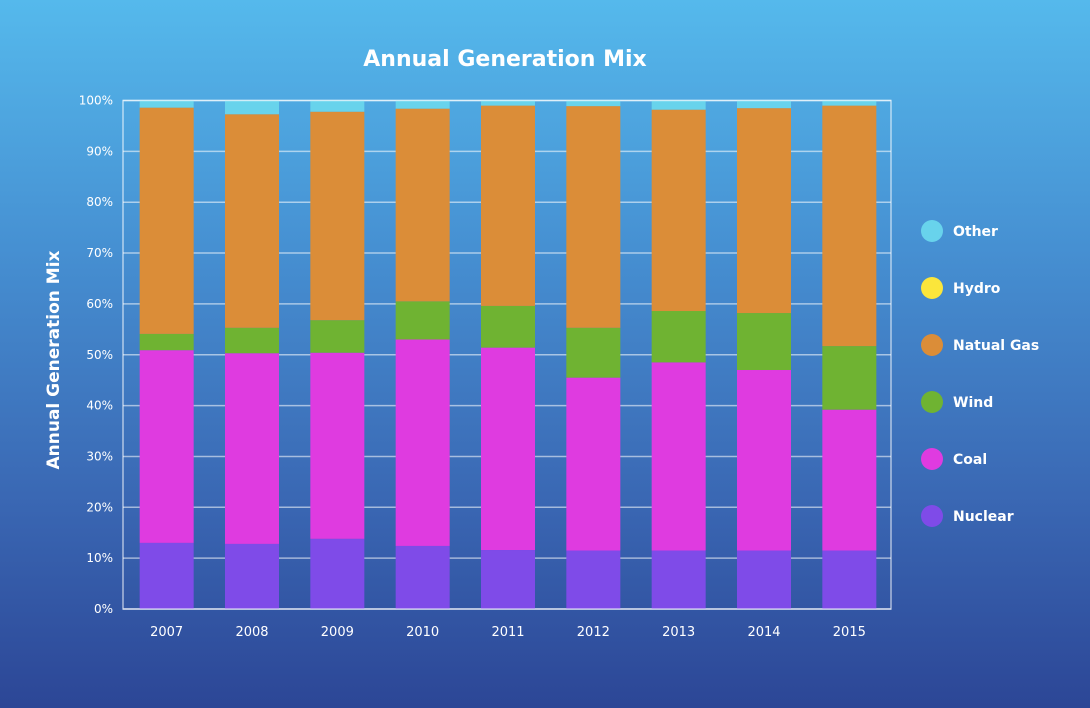  I want to click on legend-item-hydro: Hydro, so click(961, 288).